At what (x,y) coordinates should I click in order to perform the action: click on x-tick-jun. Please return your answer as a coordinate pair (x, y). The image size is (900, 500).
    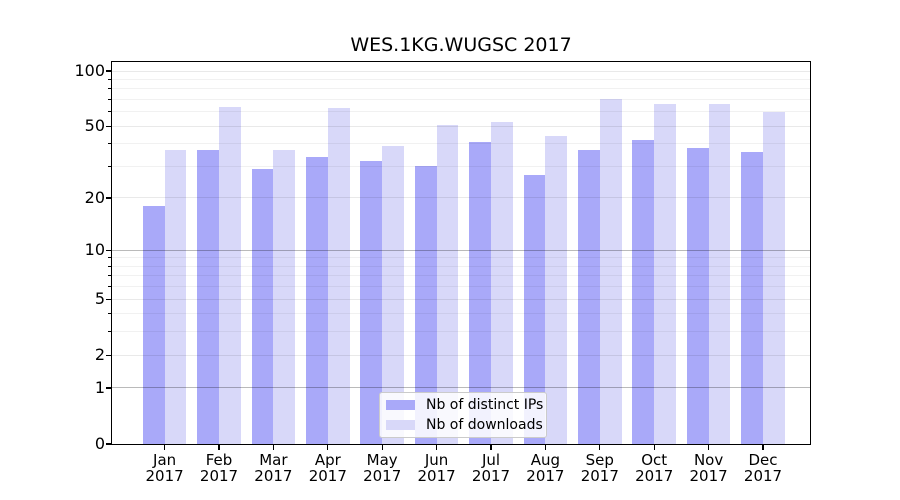
    Looking at the image, I should click on (436, 447).